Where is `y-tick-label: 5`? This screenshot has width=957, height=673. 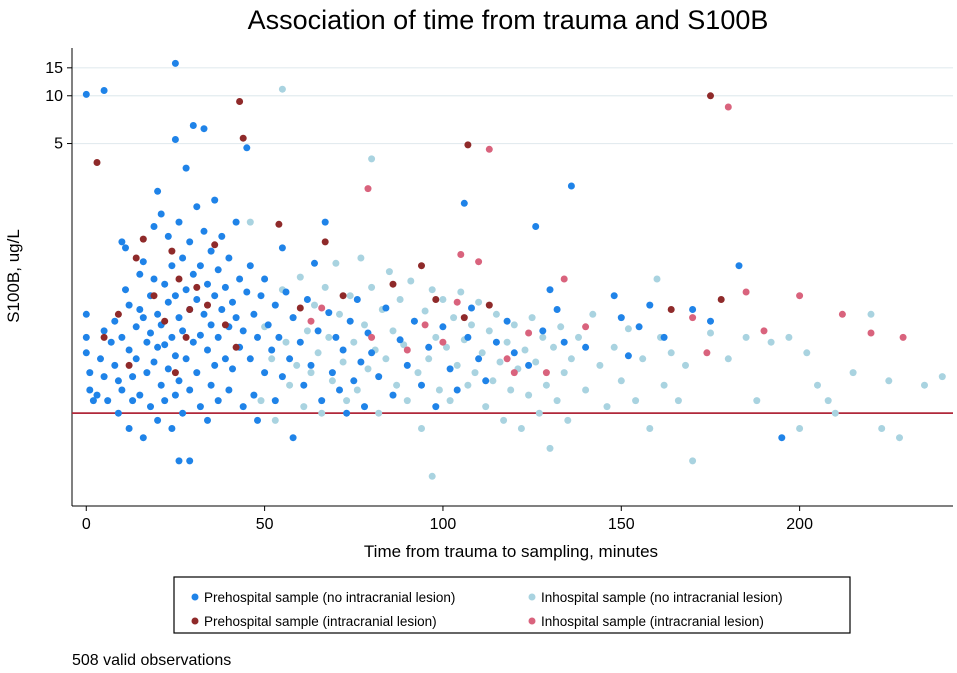
y-tick-label: 5 is located at coordinates (58, 144).